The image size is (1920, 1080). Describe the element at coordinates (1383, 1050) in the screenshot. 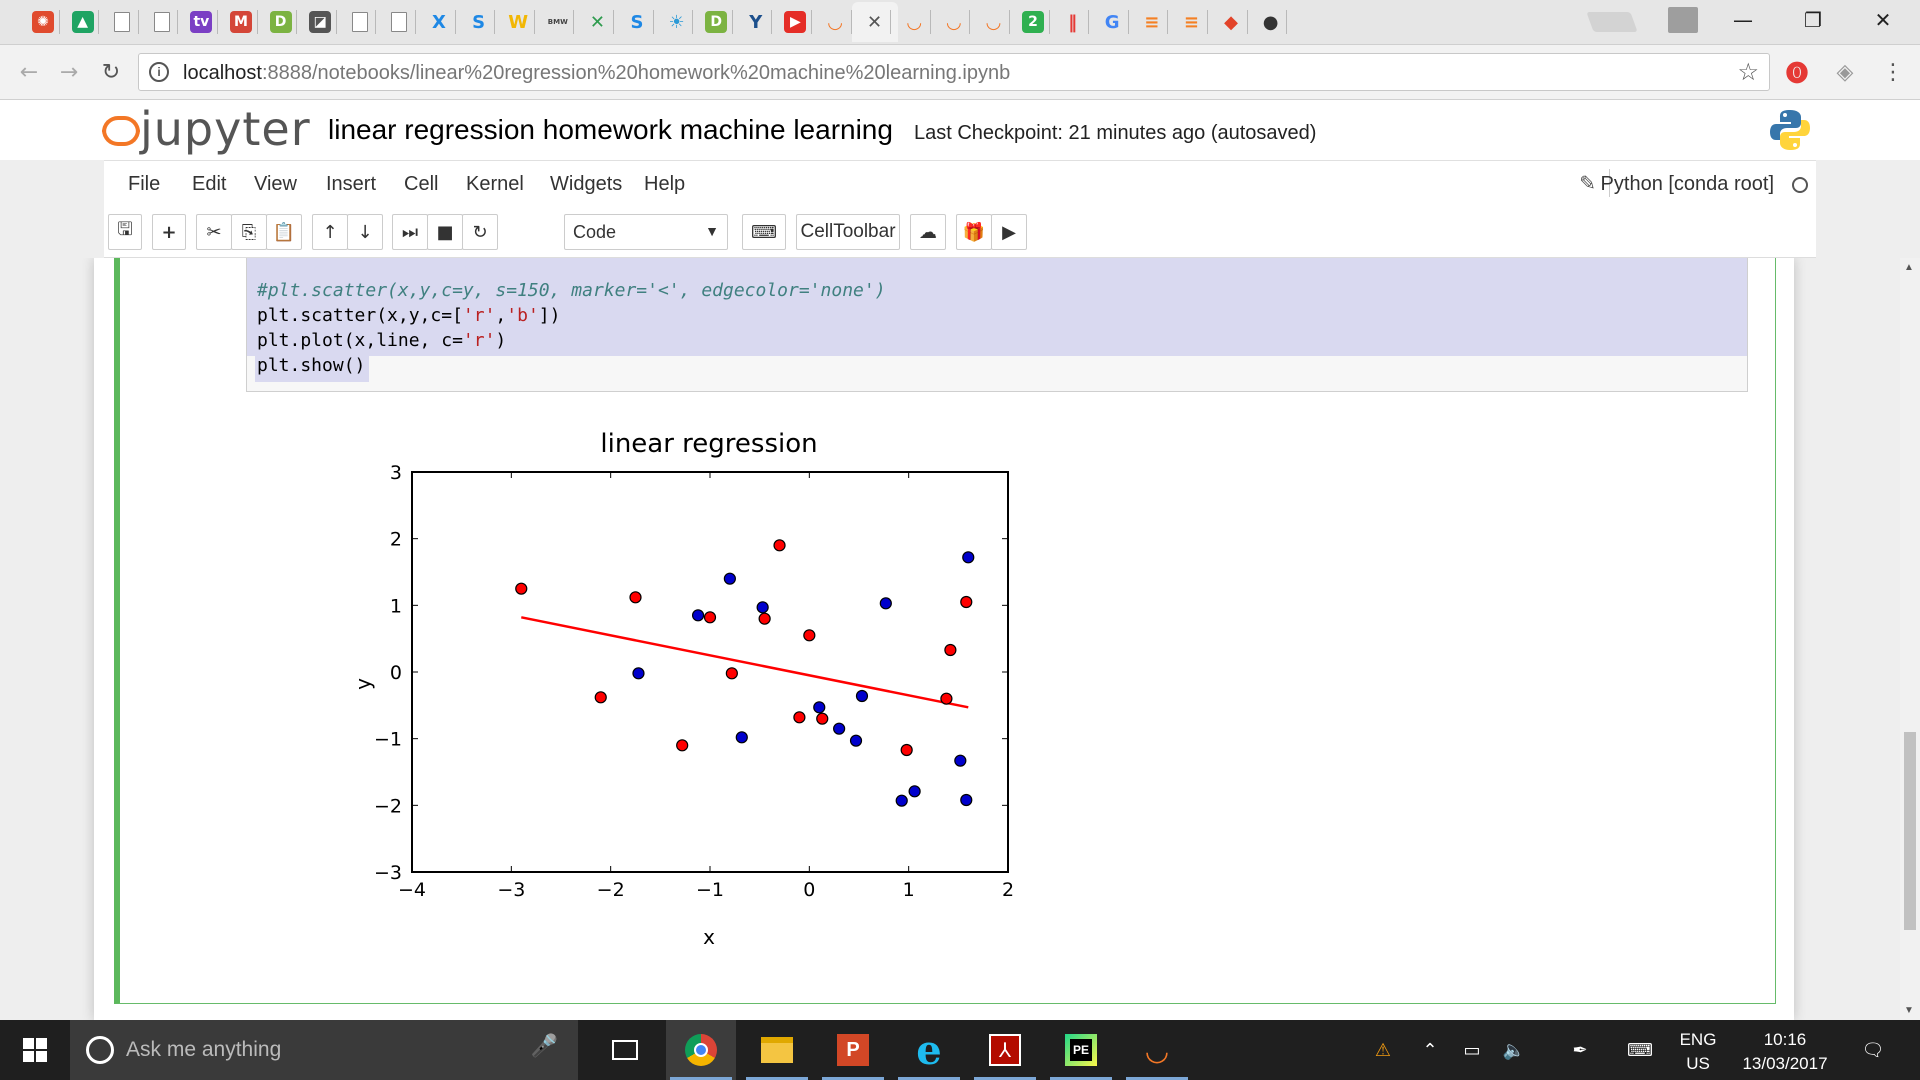

I see `notification-app-icon: ⚠` at that location.